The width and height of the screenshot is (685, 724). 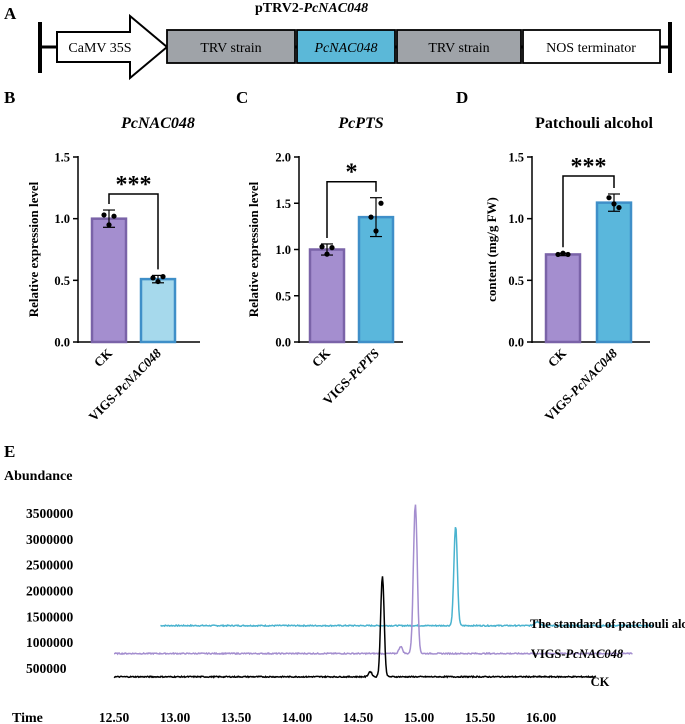 I want to click on panel-b-label: B, so click(x=10, y=97).